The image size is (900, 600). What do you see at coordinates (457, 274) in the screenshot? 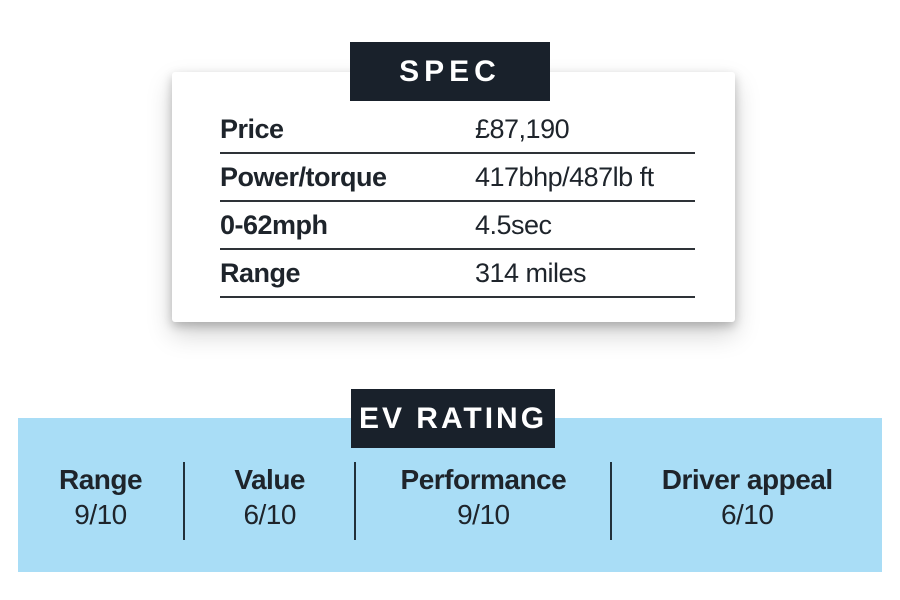
I see `spec-row-range: Range 314 miles` at bounding box center [457, 274].